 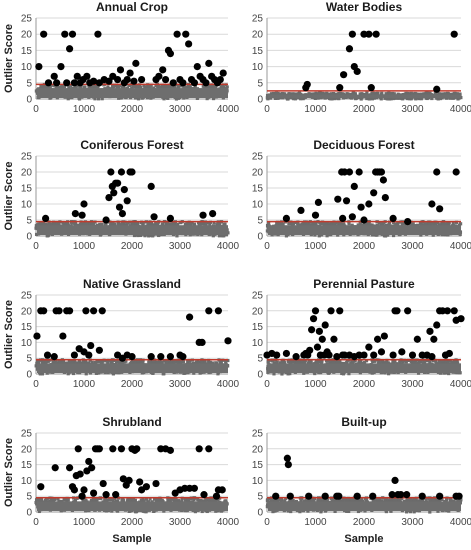 I want to click on x-tick-label: 4000, so click(x=460, y=246).